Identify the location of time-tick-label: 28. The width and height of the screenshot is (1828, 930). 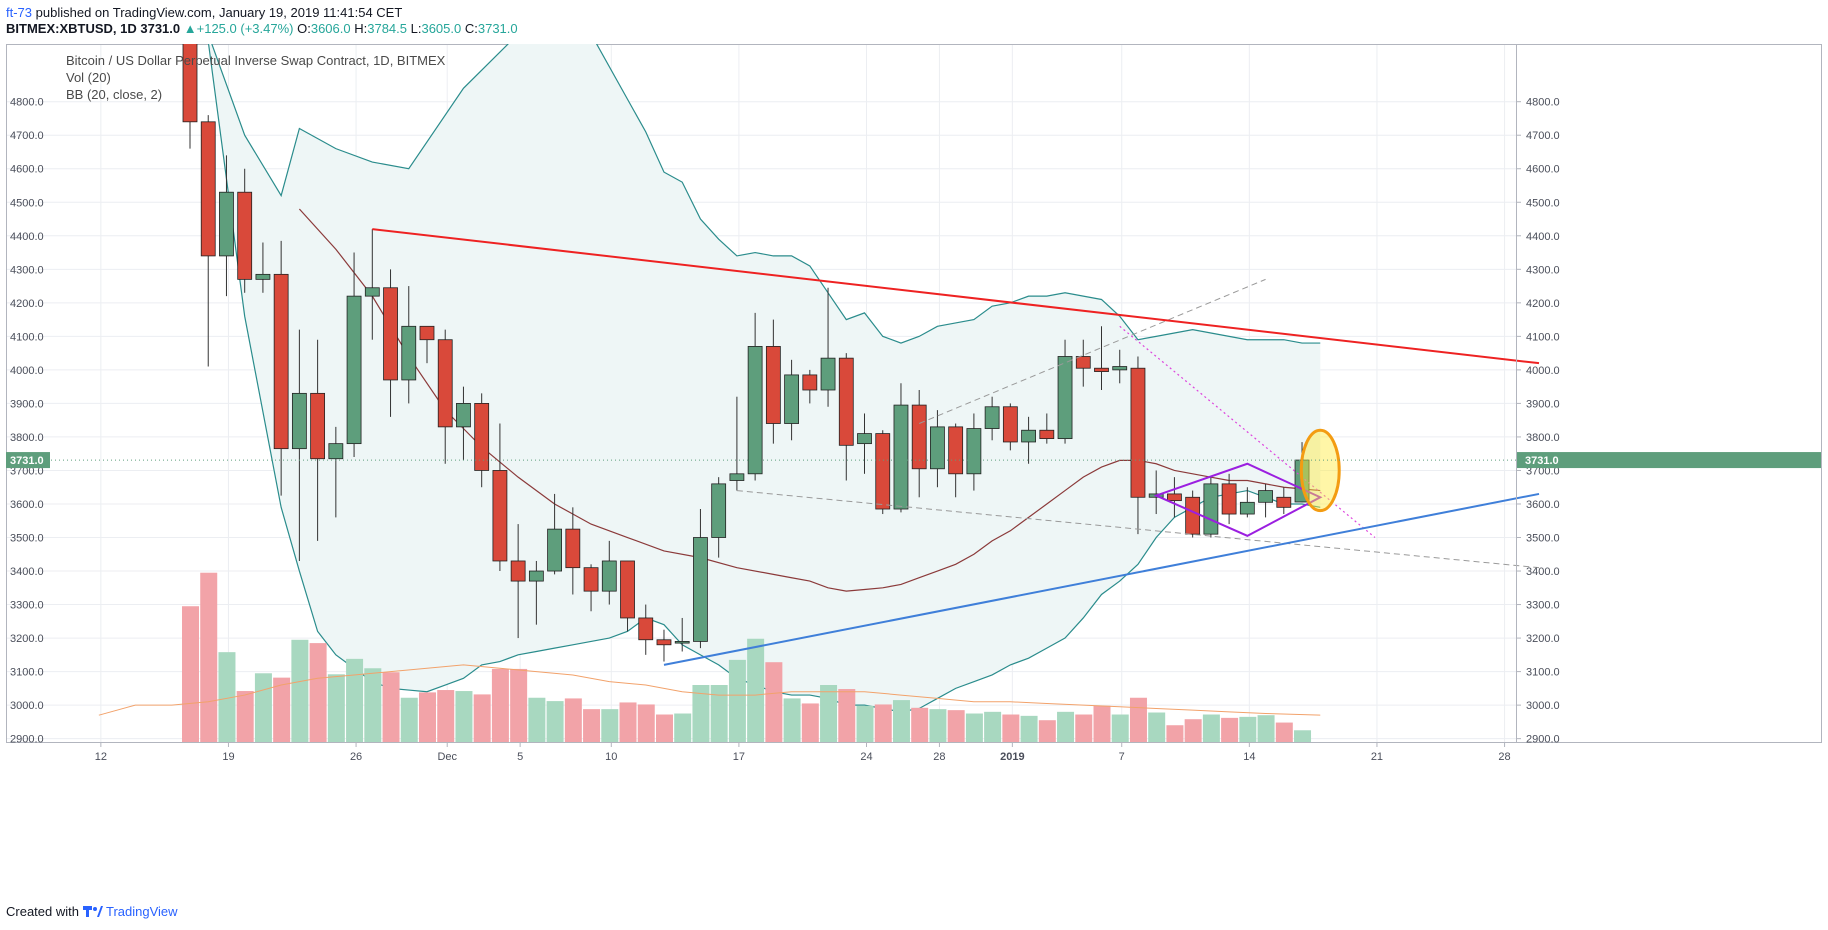
(939, 757).